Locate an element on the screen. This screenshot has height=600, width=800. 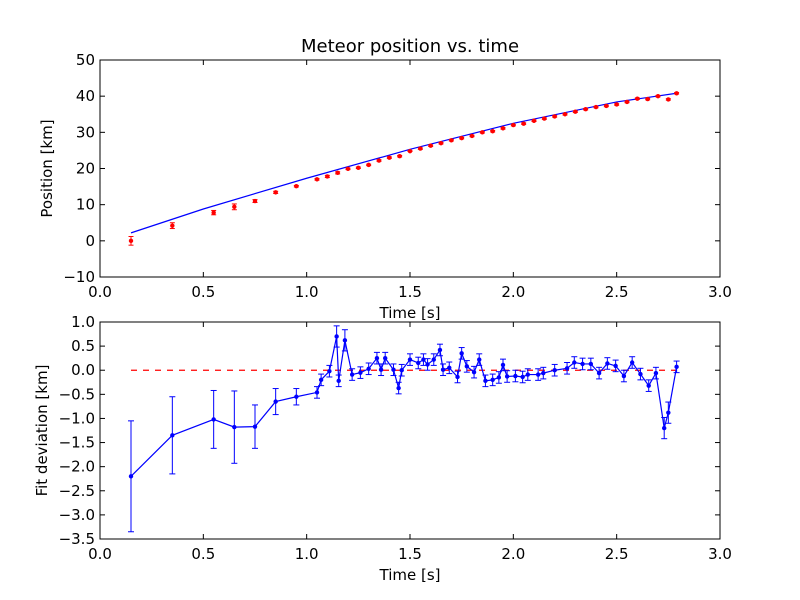
y-tick-label: 0 is located at coordinates (90, 241).